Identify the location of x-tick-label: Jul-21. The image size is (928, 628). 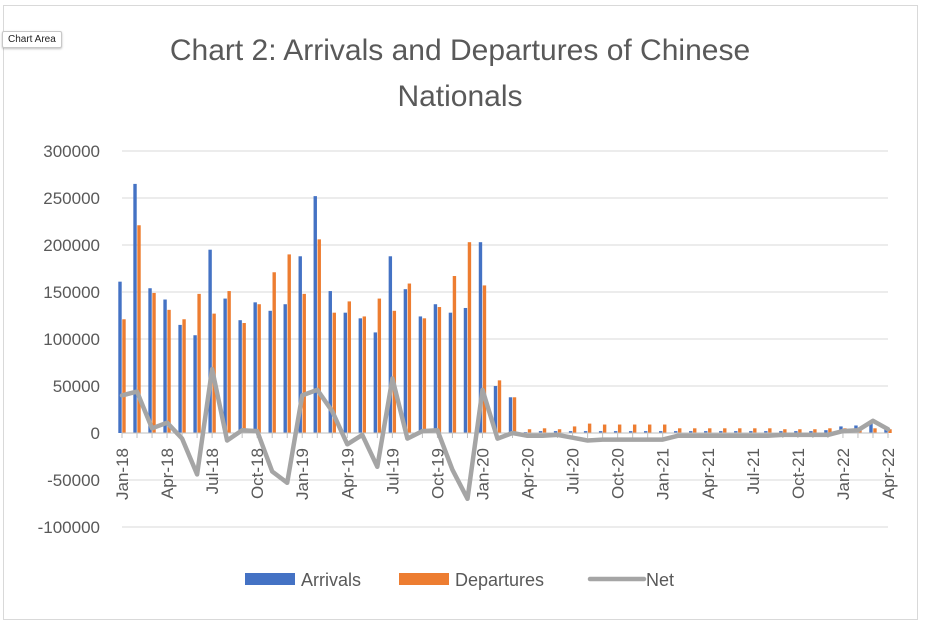
(753, 471).